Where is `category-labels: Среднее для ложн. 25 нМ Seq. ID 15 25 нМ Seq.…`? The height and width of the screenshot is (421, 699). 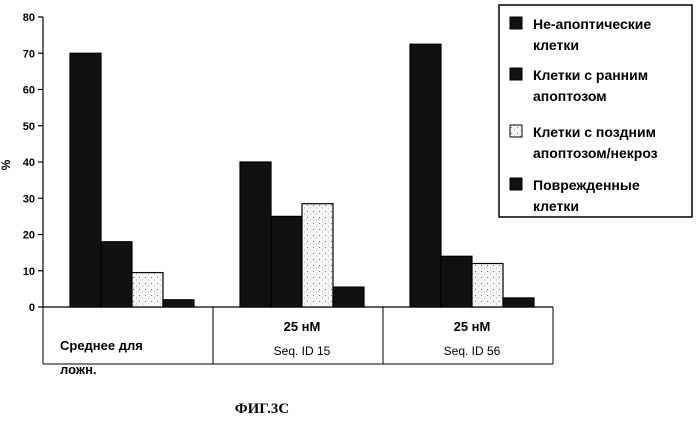
category-labels: Среднее для ложн. 25 нМ Seq. ID 15 25 нМ Seq.… is located at coordinates (280, 348).